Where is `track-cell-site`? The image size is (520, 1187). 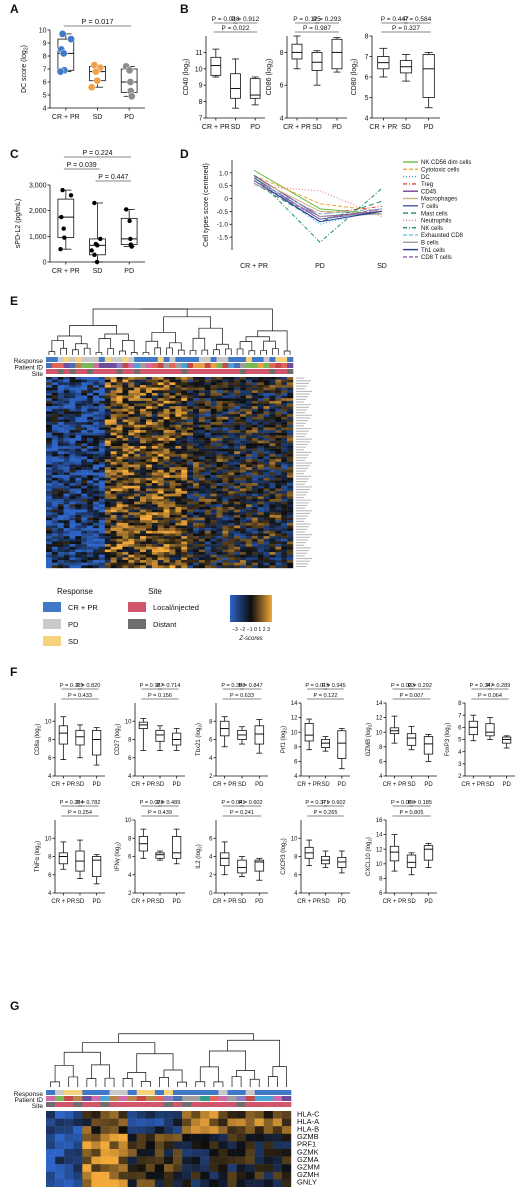
track-cell-site is located at coordinates (132, 1104).